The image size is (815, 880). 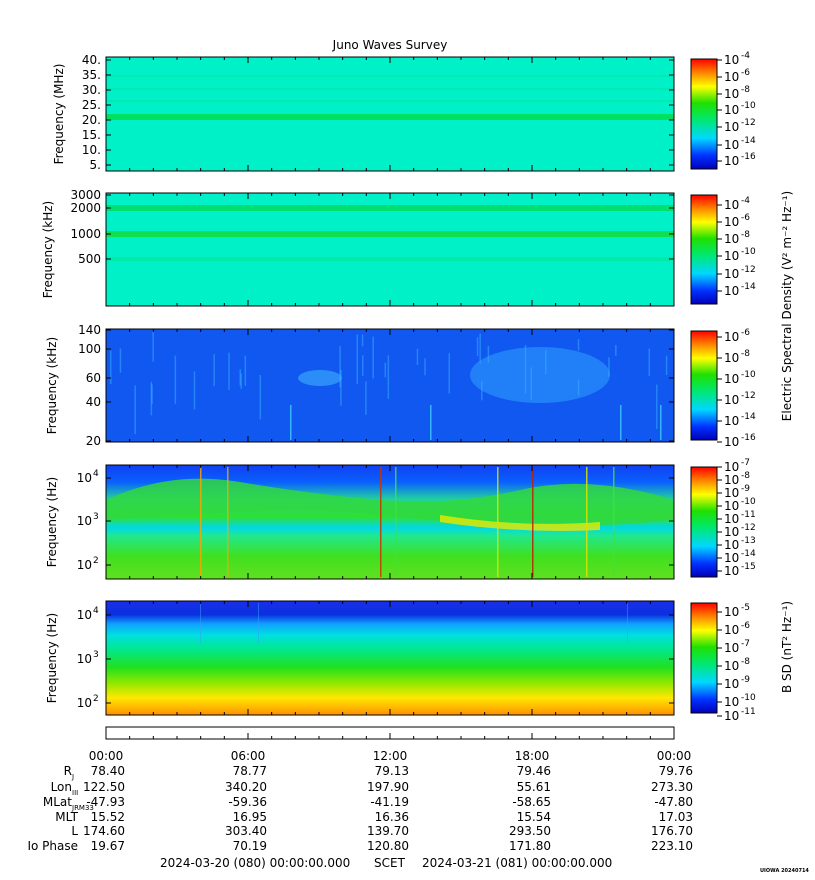 What do you see at coordinates (89, 259) in the screenshot?
I see `ytick-label: 500` at bounding box center [89, 259].